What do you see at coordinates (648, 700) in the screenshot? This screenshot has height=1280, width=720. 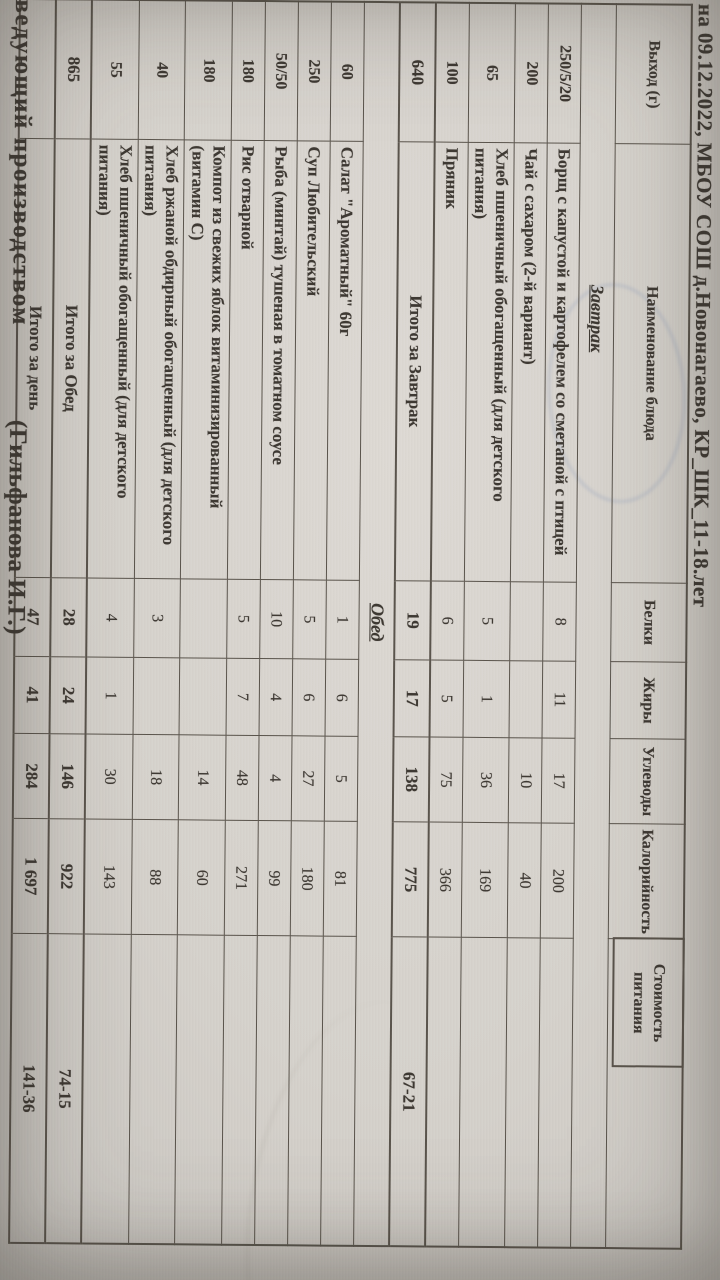 I see `column-header-3: Жиры` at bounding box center [648, 700].